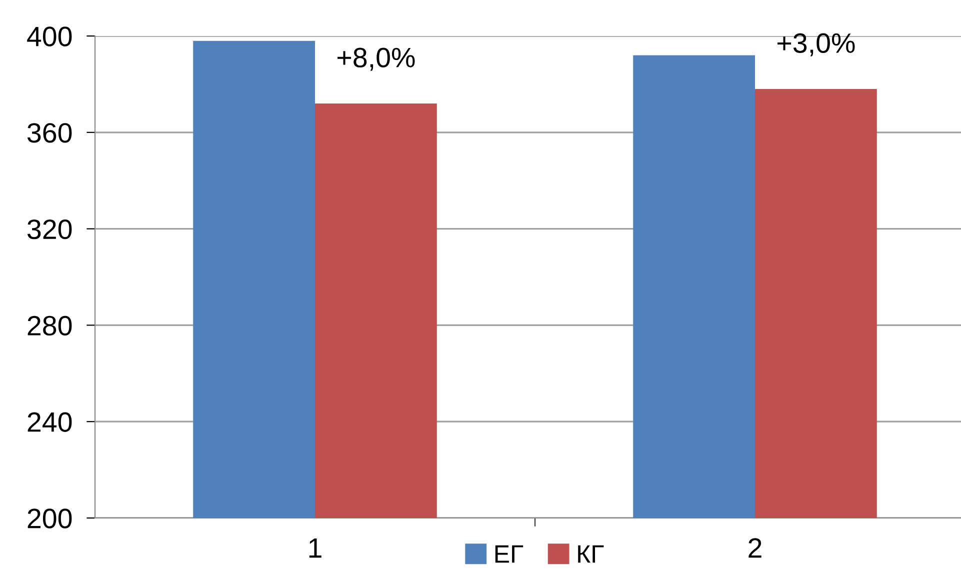 The width and height of the screenshot is (961, 584). What do you see at coordinates (376, 59) in the screenshot?
I see `annotation: +8,0%` at bounding box center [376, 59].